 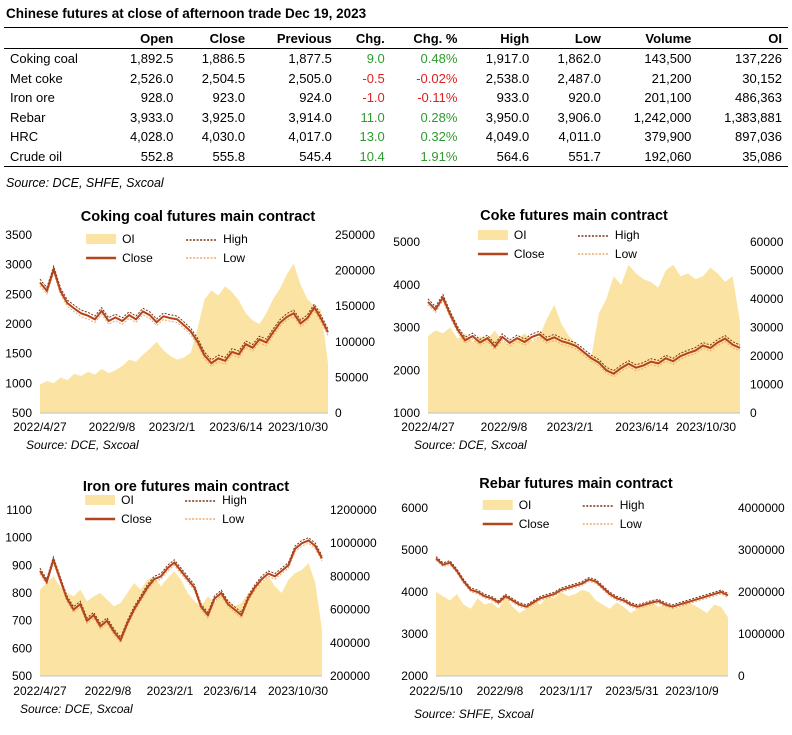 I want to click on y-tick-label: 1500, so click(x=18, y=354).